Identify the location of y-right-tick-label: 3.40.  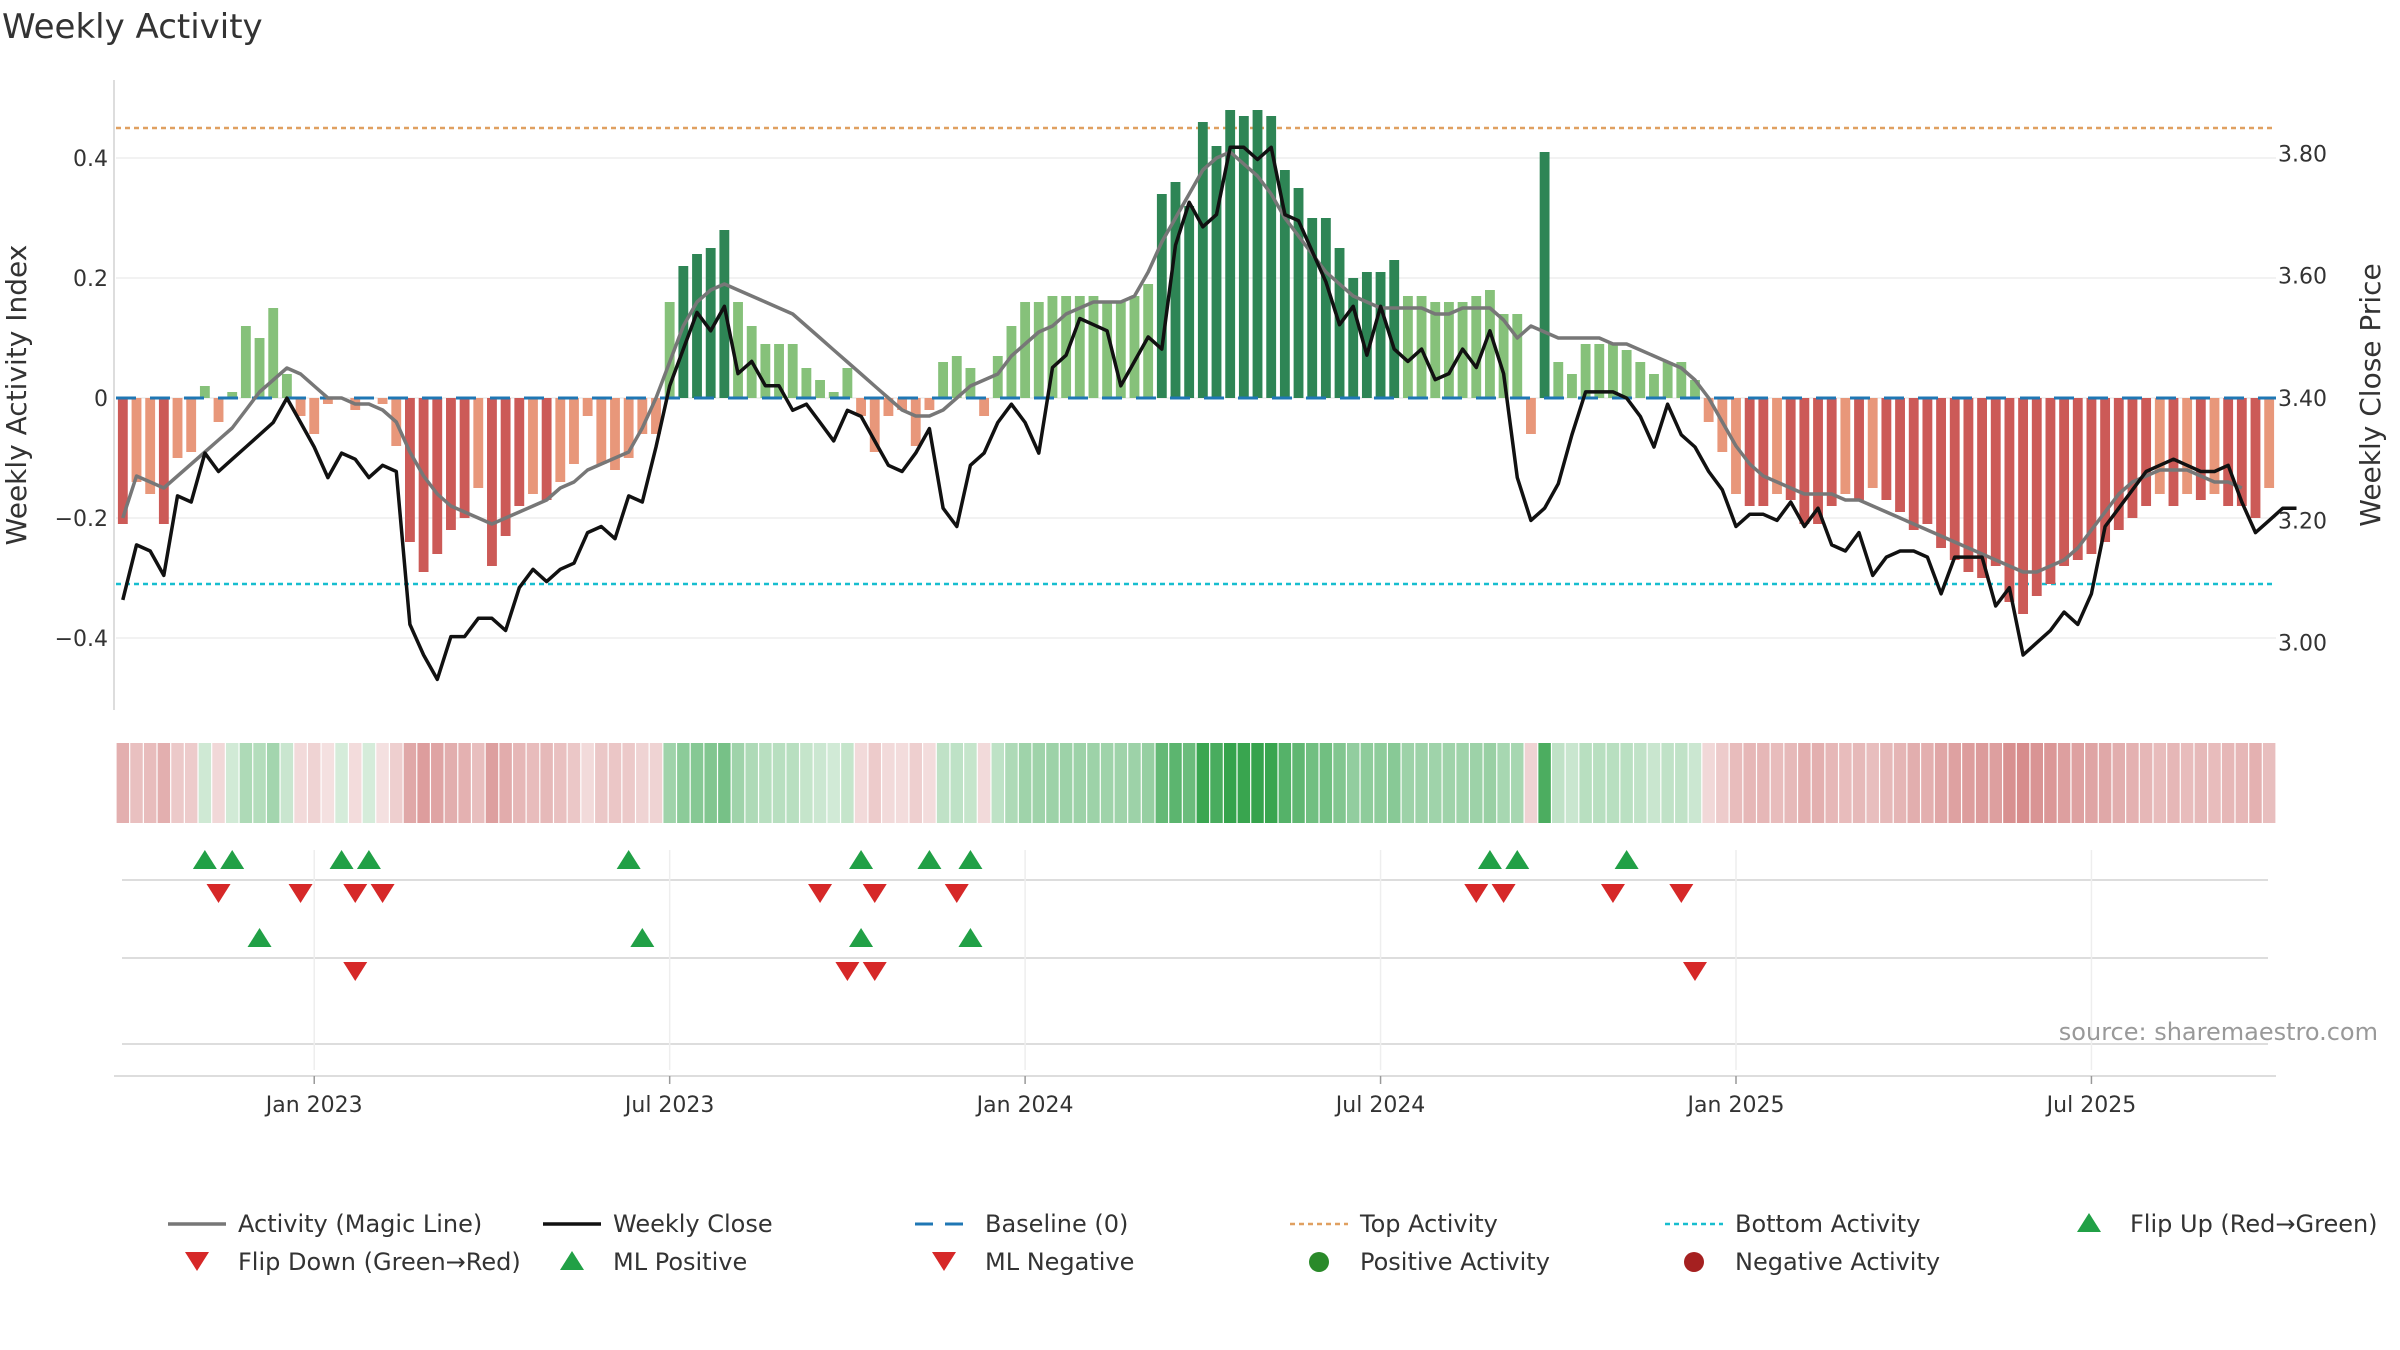
(2302, 399).